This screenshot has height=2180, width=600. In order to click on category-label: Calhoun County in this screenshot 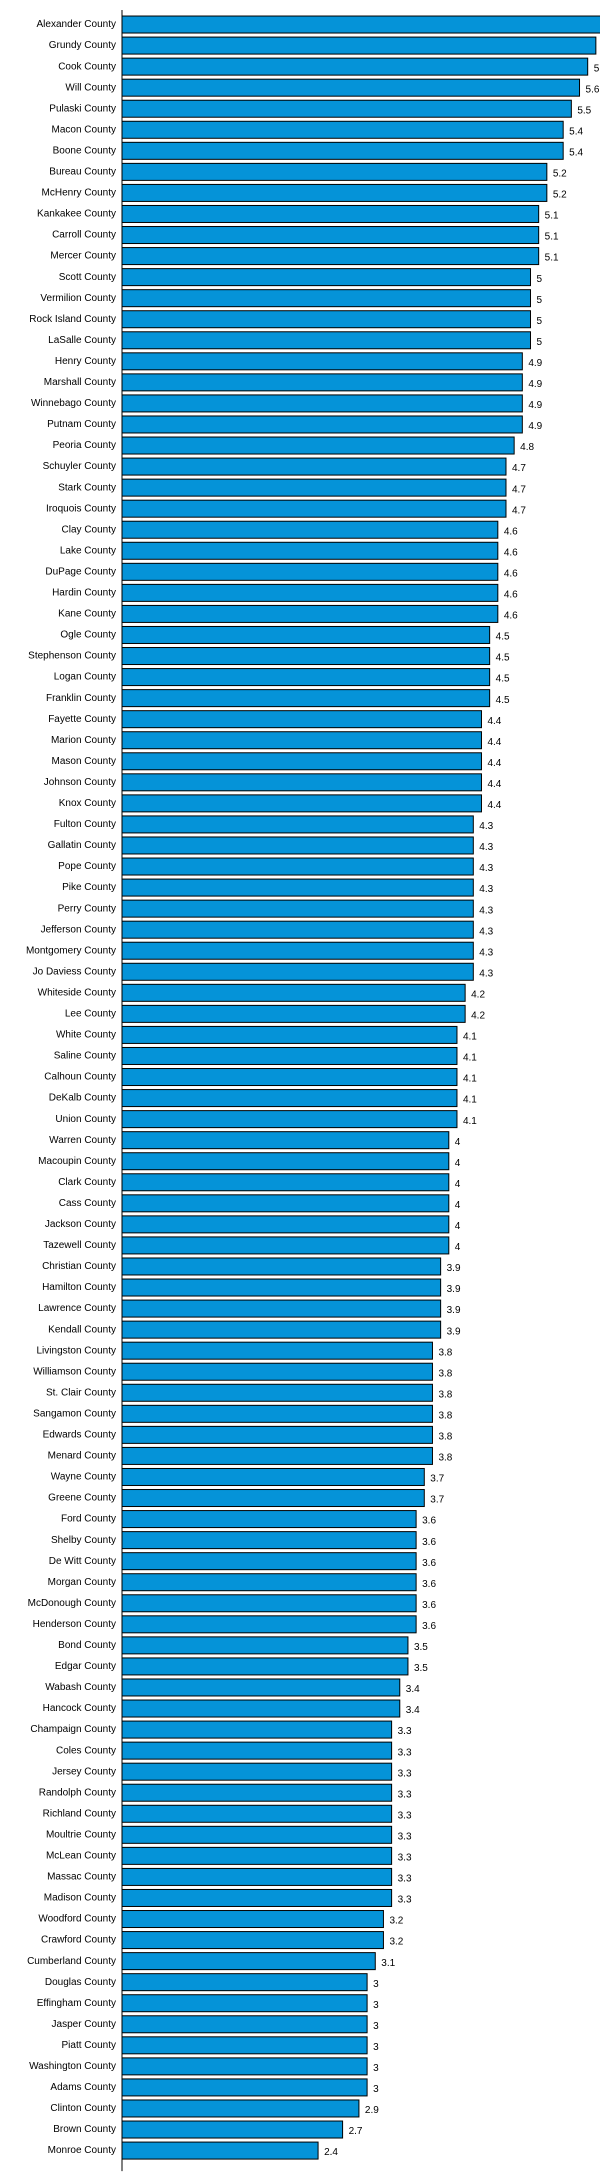, I will do `click(80, 1077)`.